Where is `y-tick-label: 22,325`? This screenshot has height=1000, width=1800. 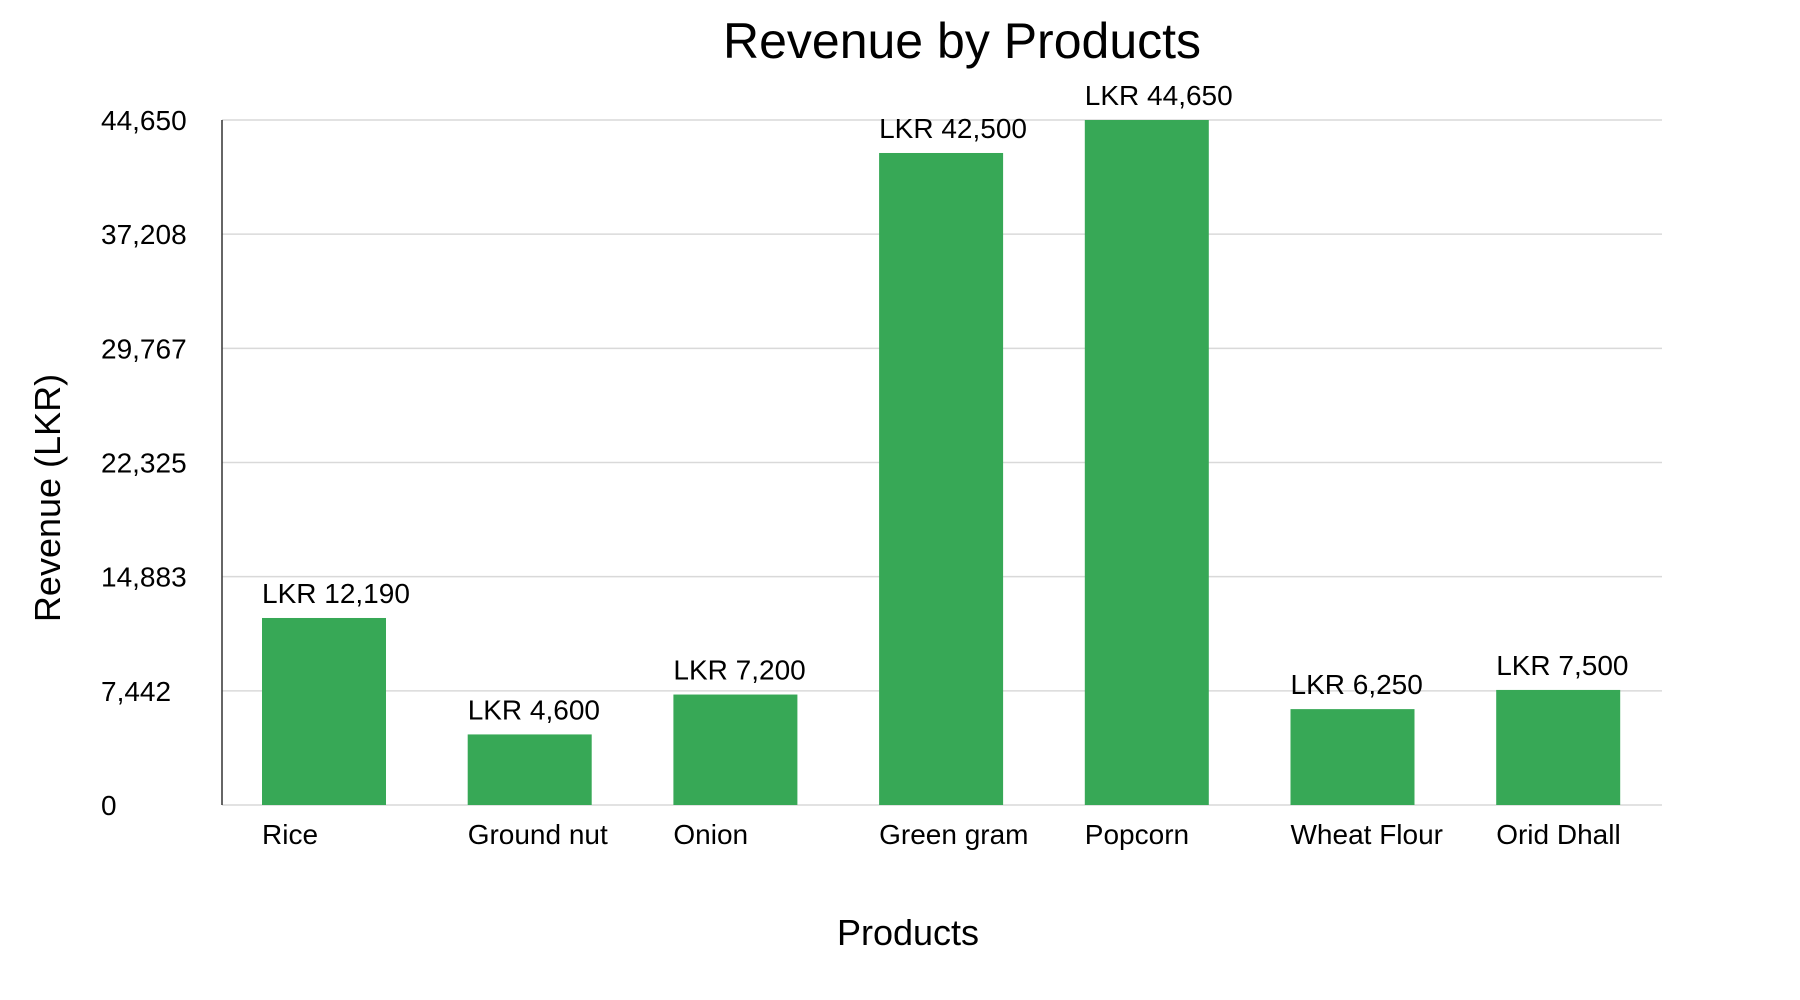 y-tick-label: 22,325 is located at coordinates (144, 463).